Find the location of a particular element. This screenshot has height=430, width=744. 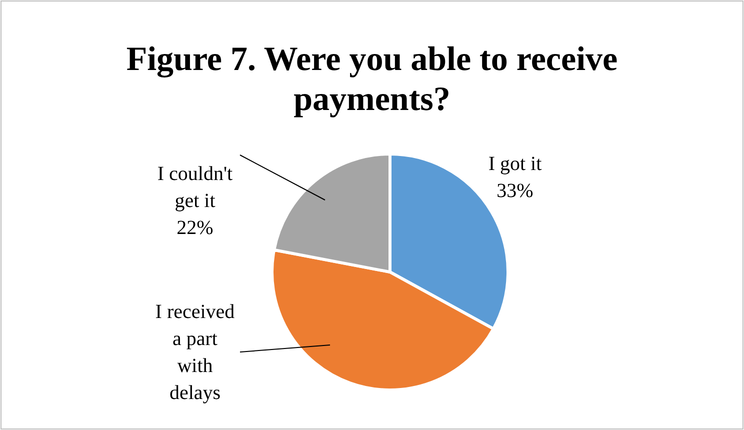

slice-label: I couldn't get it is located at coordinates (195, 187).